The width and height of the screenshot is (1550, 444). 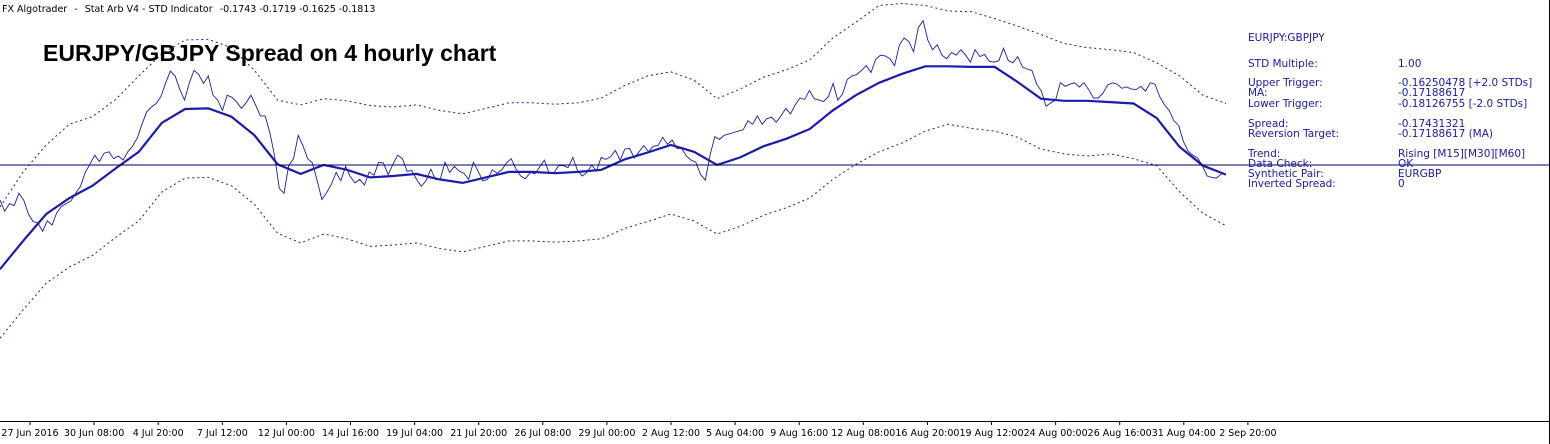 What do you see at coordinates (1294, 134) in the screenshot?
I see `panel-row-label: Reversion Target:` at bounding box center [1294, 134].